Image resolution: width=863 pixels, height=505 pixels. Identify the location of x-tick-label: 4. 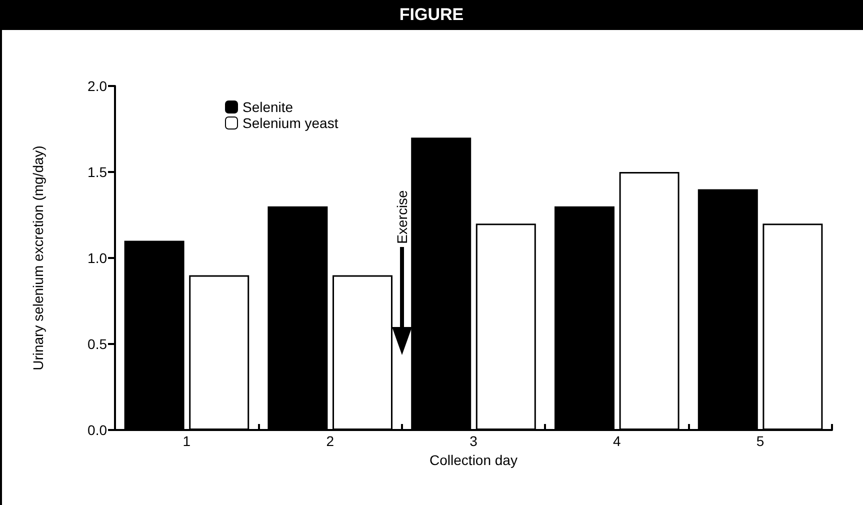
(617, 441).